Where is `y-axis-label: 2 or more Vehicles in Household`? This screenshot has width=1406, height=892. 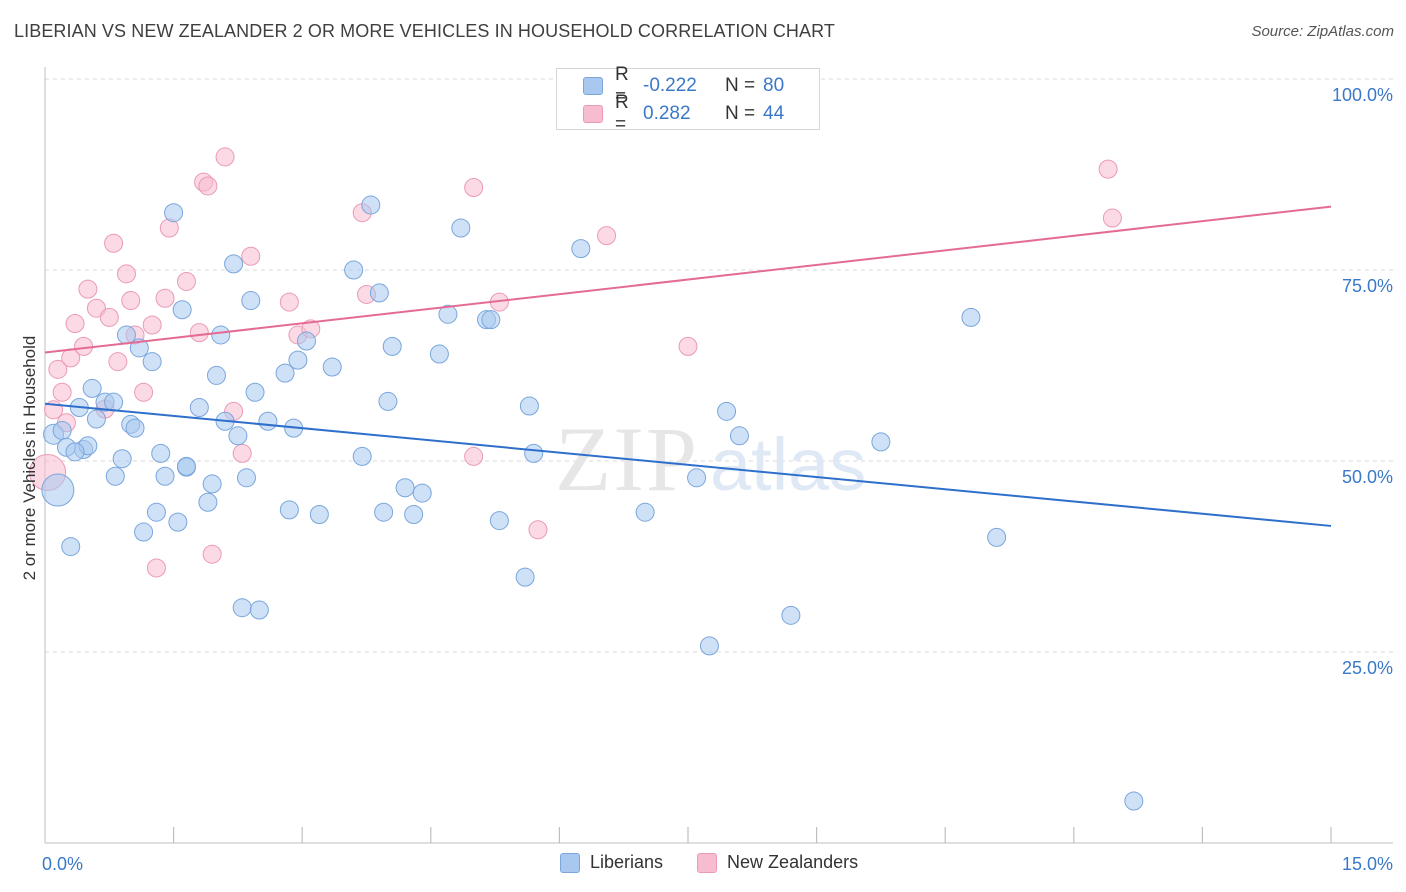 y-axis-label: 2 or more Vehicles in Household is located at coordinates (29, 458).